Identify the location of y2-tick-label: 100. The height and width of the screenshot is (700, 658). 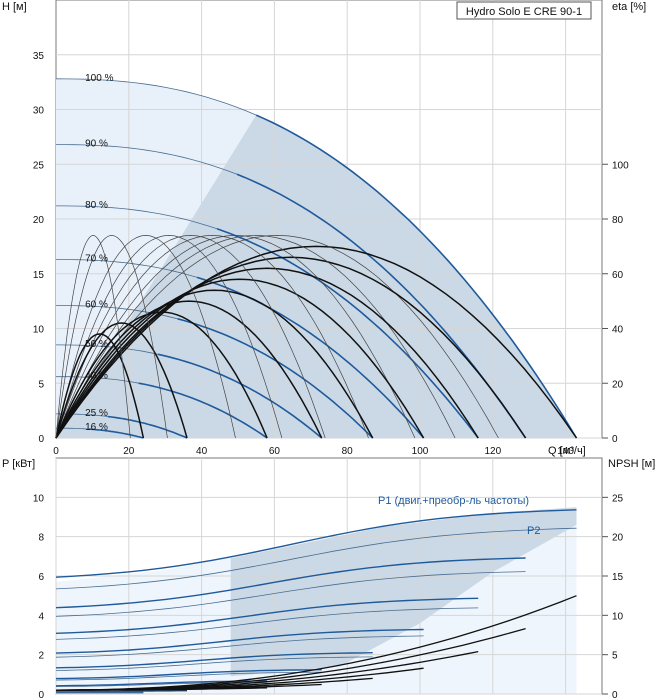
(620, 165).